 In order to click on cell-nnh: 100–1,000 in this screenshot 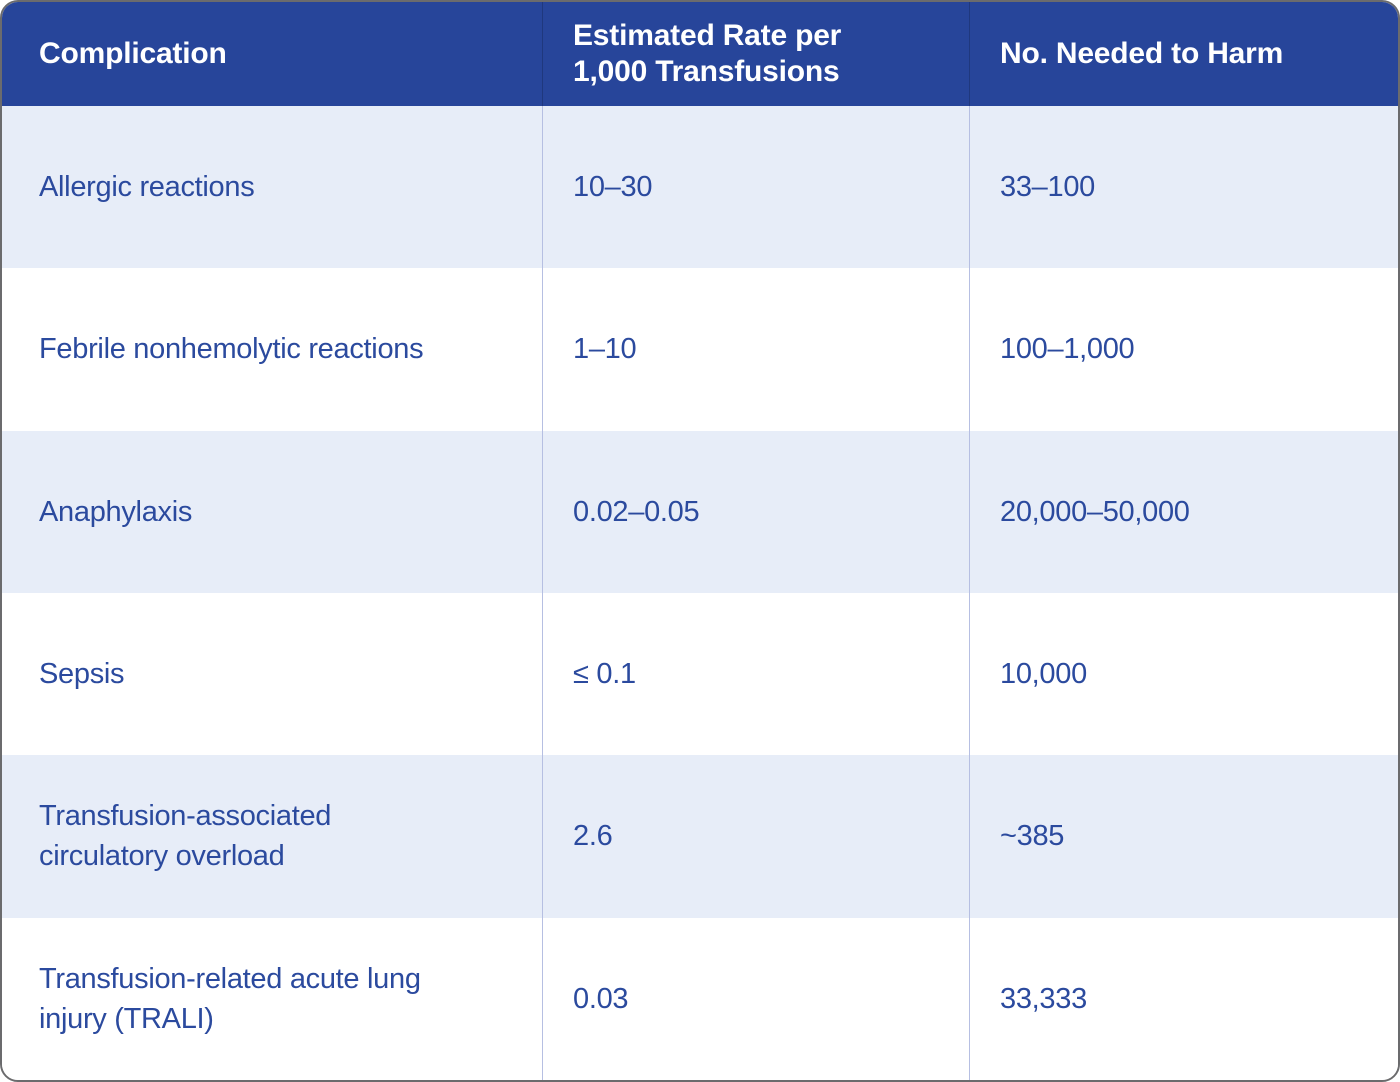, I will do `click(1183, 349)`.